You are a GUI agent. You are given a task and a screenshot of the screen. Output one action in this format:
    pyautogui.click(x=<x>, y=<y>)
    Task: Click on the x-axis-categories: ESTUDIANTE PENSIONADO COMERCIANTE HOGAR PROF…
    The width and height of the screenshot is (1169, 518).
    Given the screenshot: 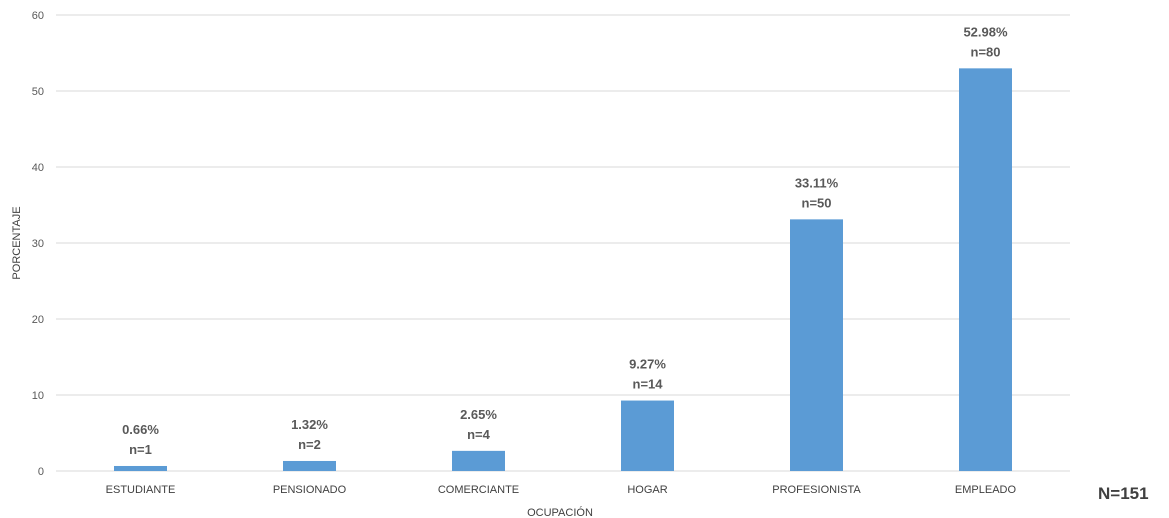 What is the action you would take?
    pyautogui.click(x=561, y=490)
    